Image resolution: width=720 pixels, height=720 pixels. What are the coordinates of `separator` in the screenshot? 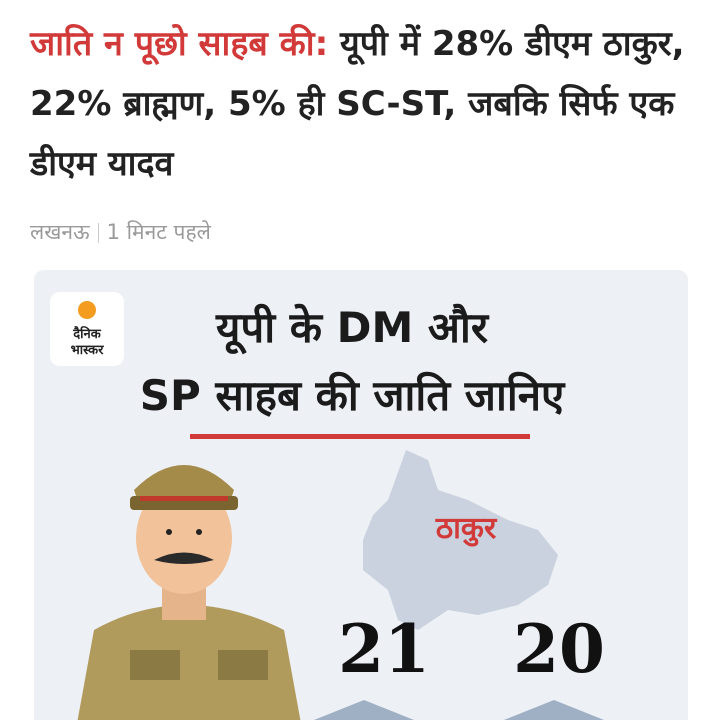 It's located at (98, 233).